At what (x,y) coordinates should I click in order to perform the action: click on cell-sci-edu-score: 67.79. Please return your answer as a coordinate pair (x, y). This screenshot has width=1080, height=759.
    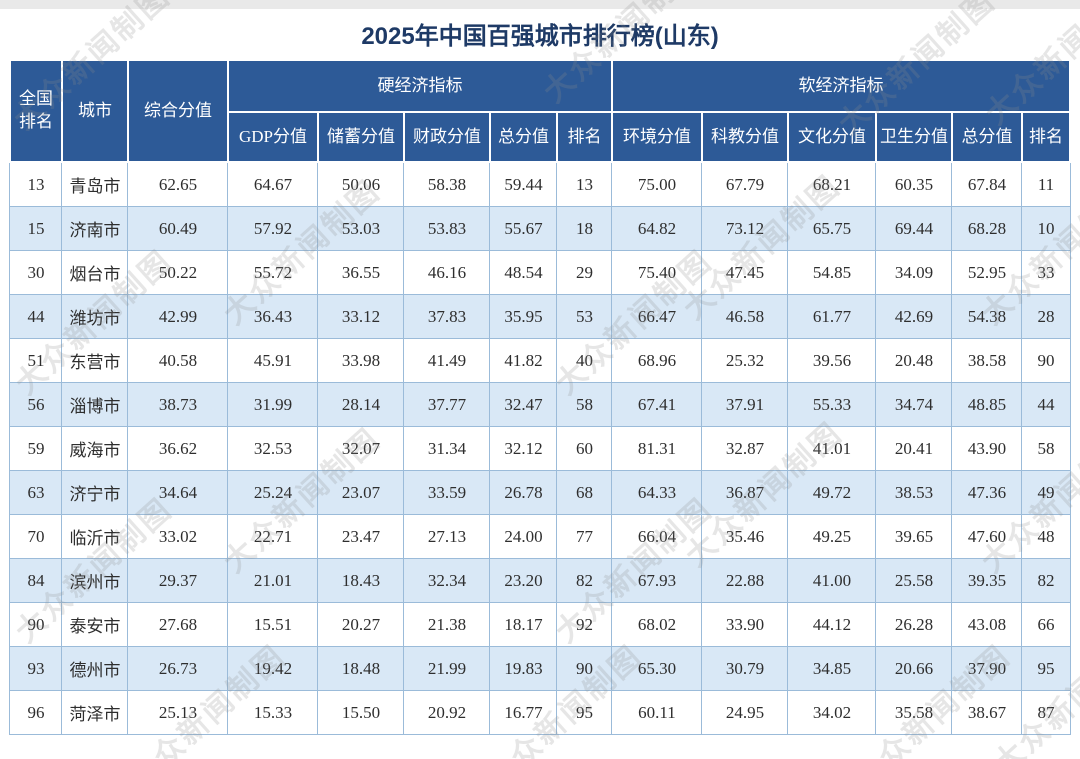
    Looking at the image, I should click on (745, 184).